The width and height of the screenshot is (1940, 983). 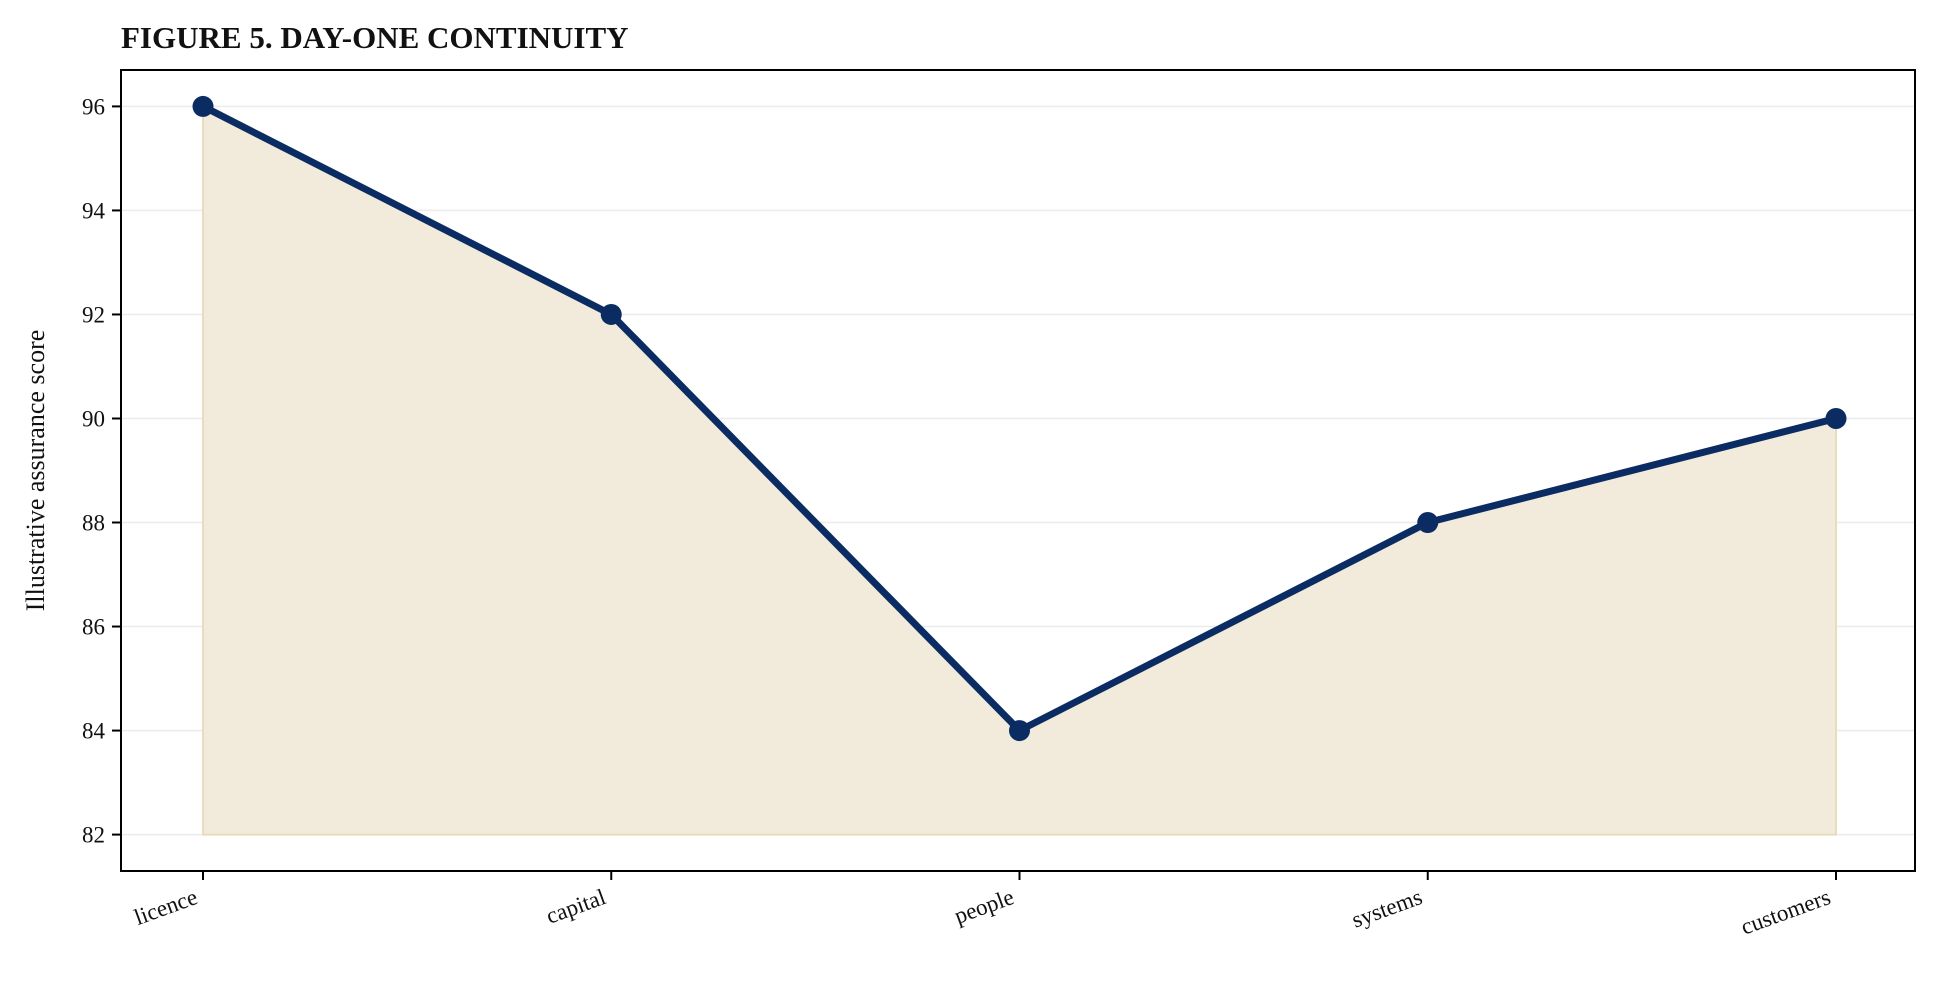 What do you see at coordinates (1786, 911) in the screenshot?
I see `x-tick-label-customers: customers` at bounding box center [1786, 911].